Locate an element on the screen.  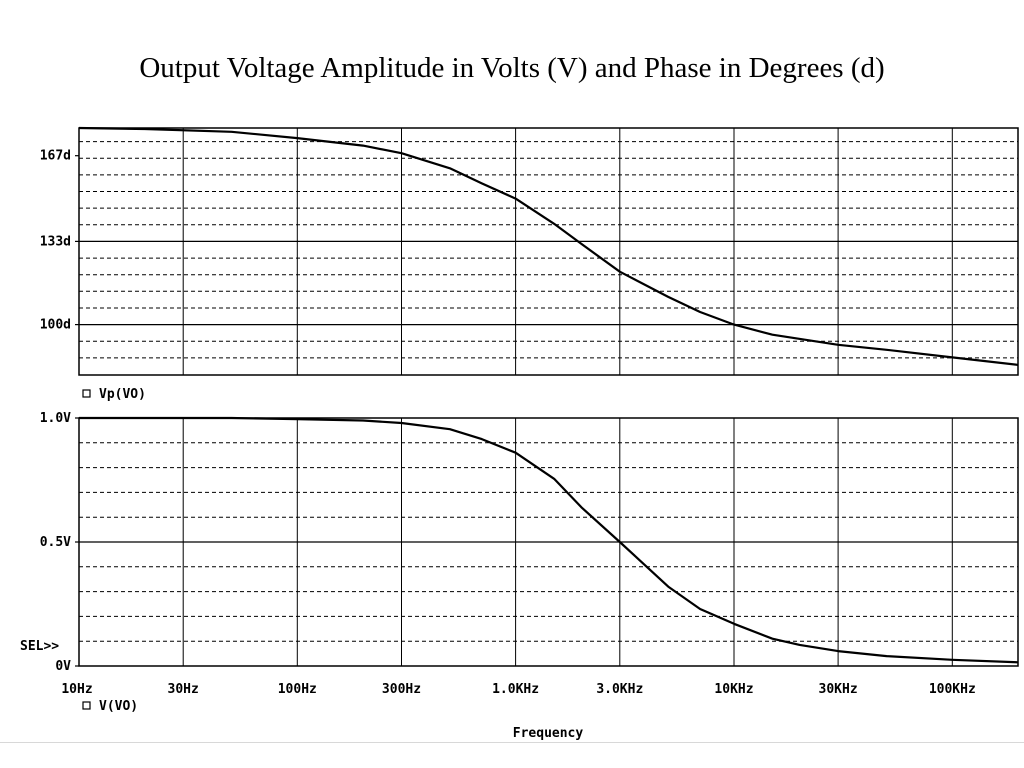
x-tick-label: 1.0KHz is located at coordinates (515, 689).